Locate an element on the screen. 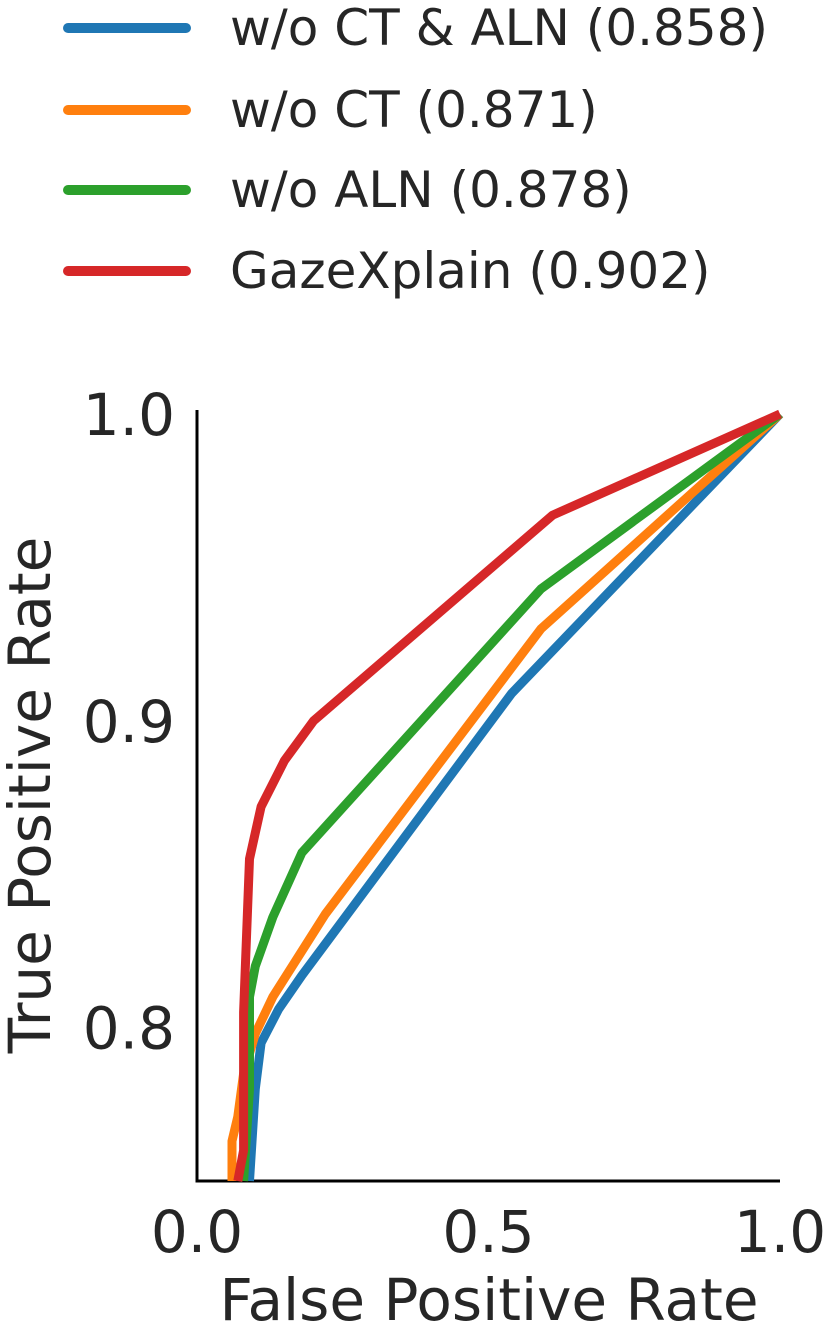  y-tick-label: 0.9 is located at coordinates (129, 722).